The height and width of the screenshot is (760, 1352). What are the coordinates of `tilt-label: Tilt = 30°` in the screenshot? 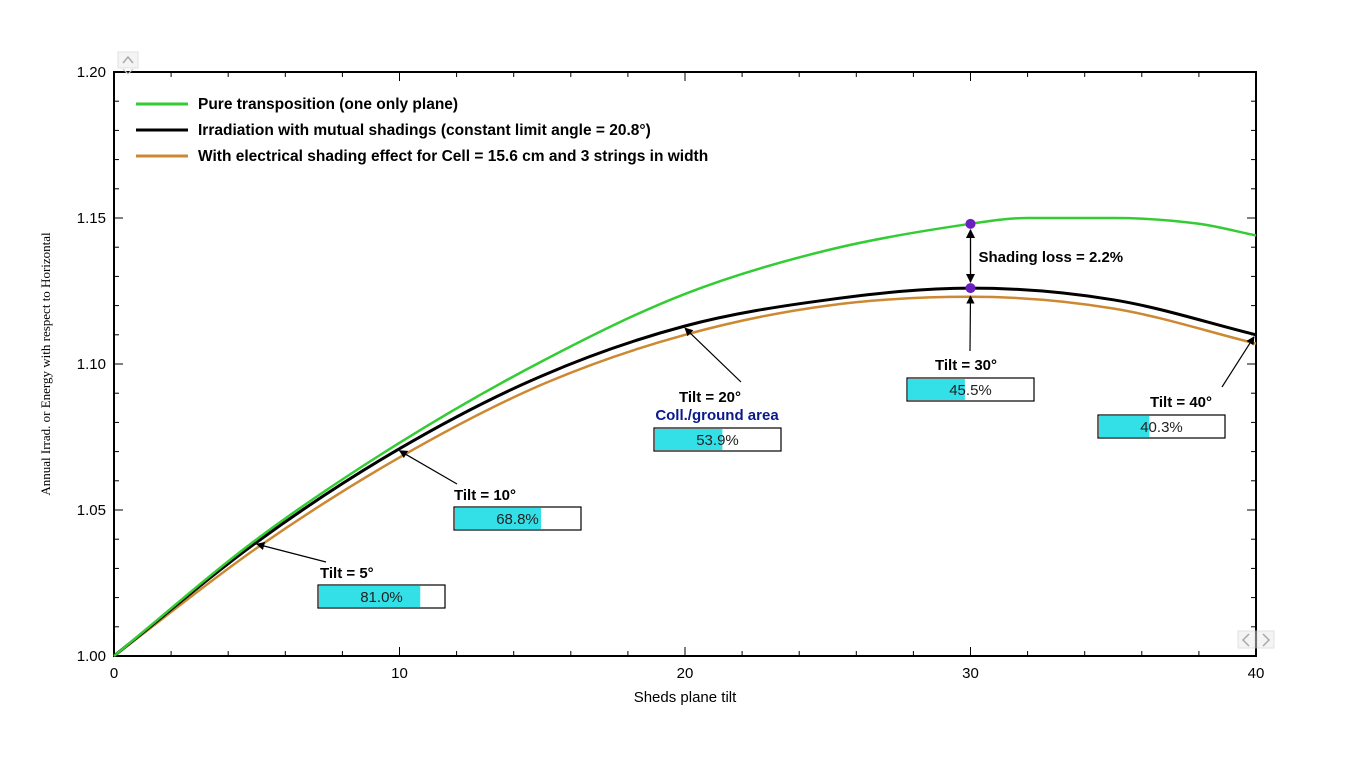 It's located at (966, 365).